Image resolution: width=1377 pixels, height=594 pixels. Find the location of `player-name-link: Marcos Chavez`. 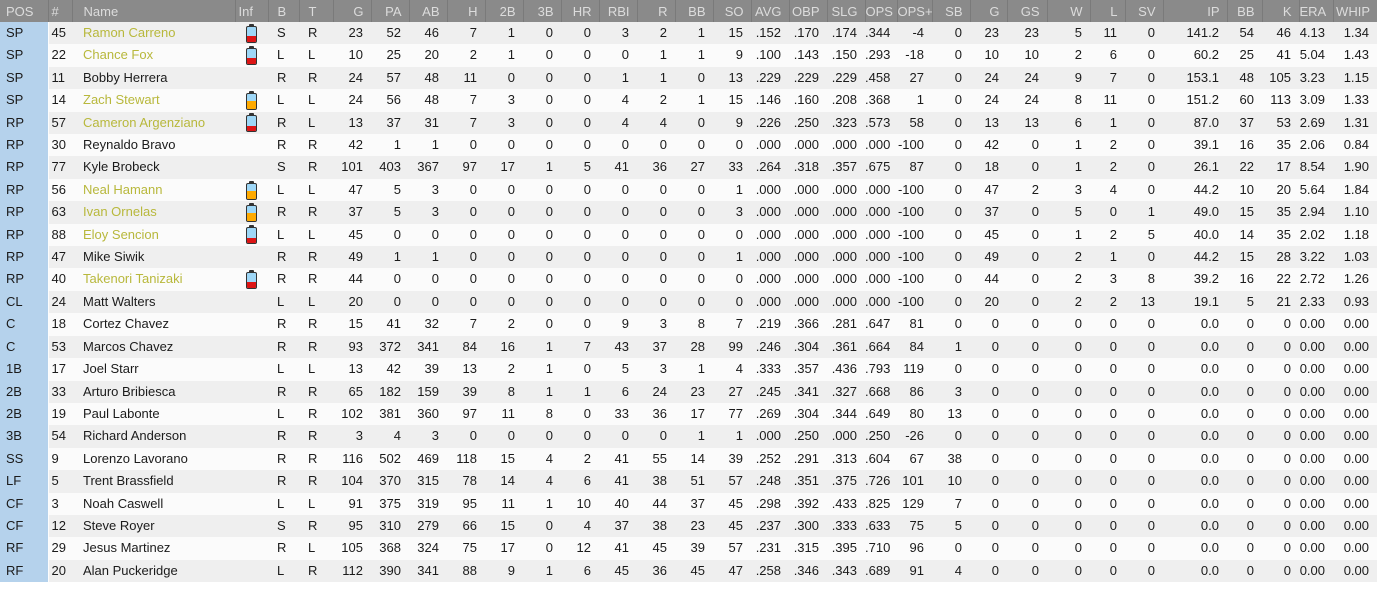

player-name-link: Marcos Chavez is located at coordinates (153, 347).